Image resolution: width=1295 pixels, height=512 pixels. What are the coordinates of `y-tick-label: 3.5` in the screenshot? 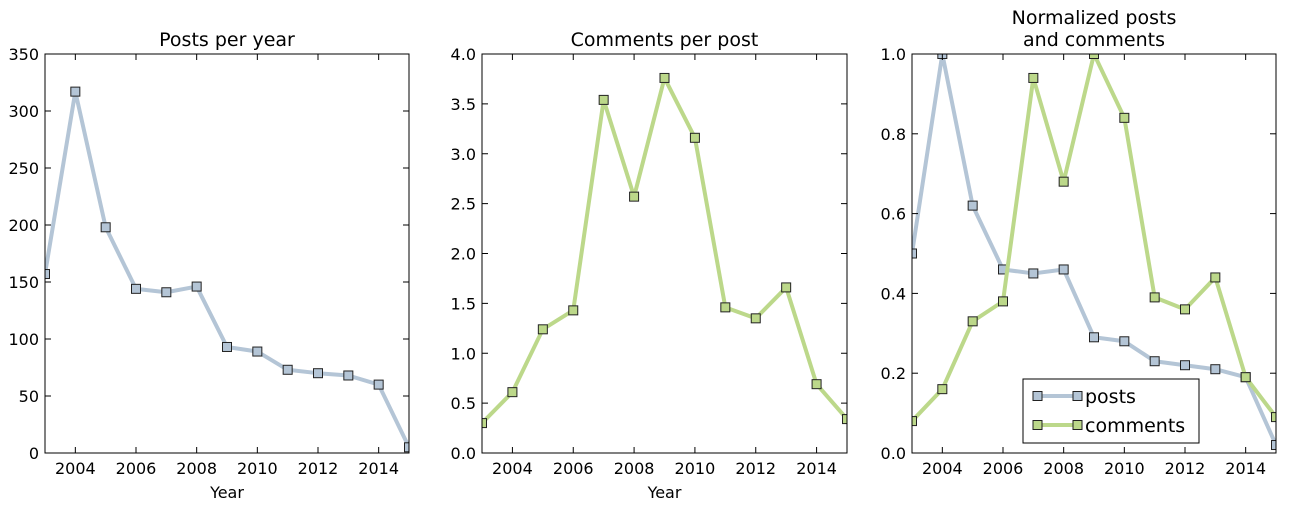 It's located at (463, 104).